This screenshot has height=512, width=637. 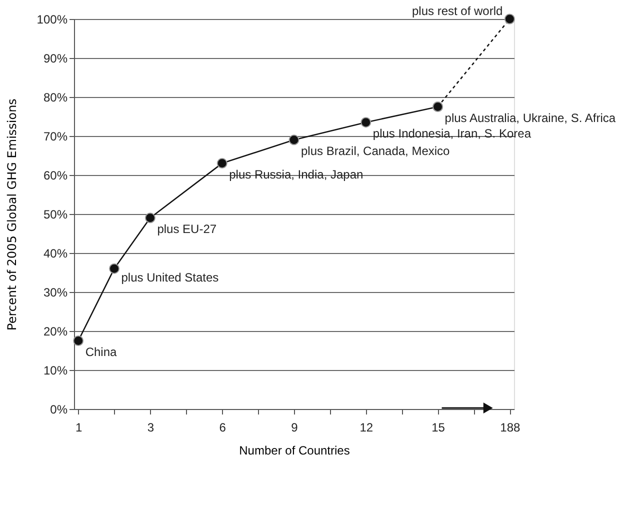 What do you see at coordinates (55, 371) in the screenshot?
I see `y-tick-label: 10%` at bounding box center [55, 371].